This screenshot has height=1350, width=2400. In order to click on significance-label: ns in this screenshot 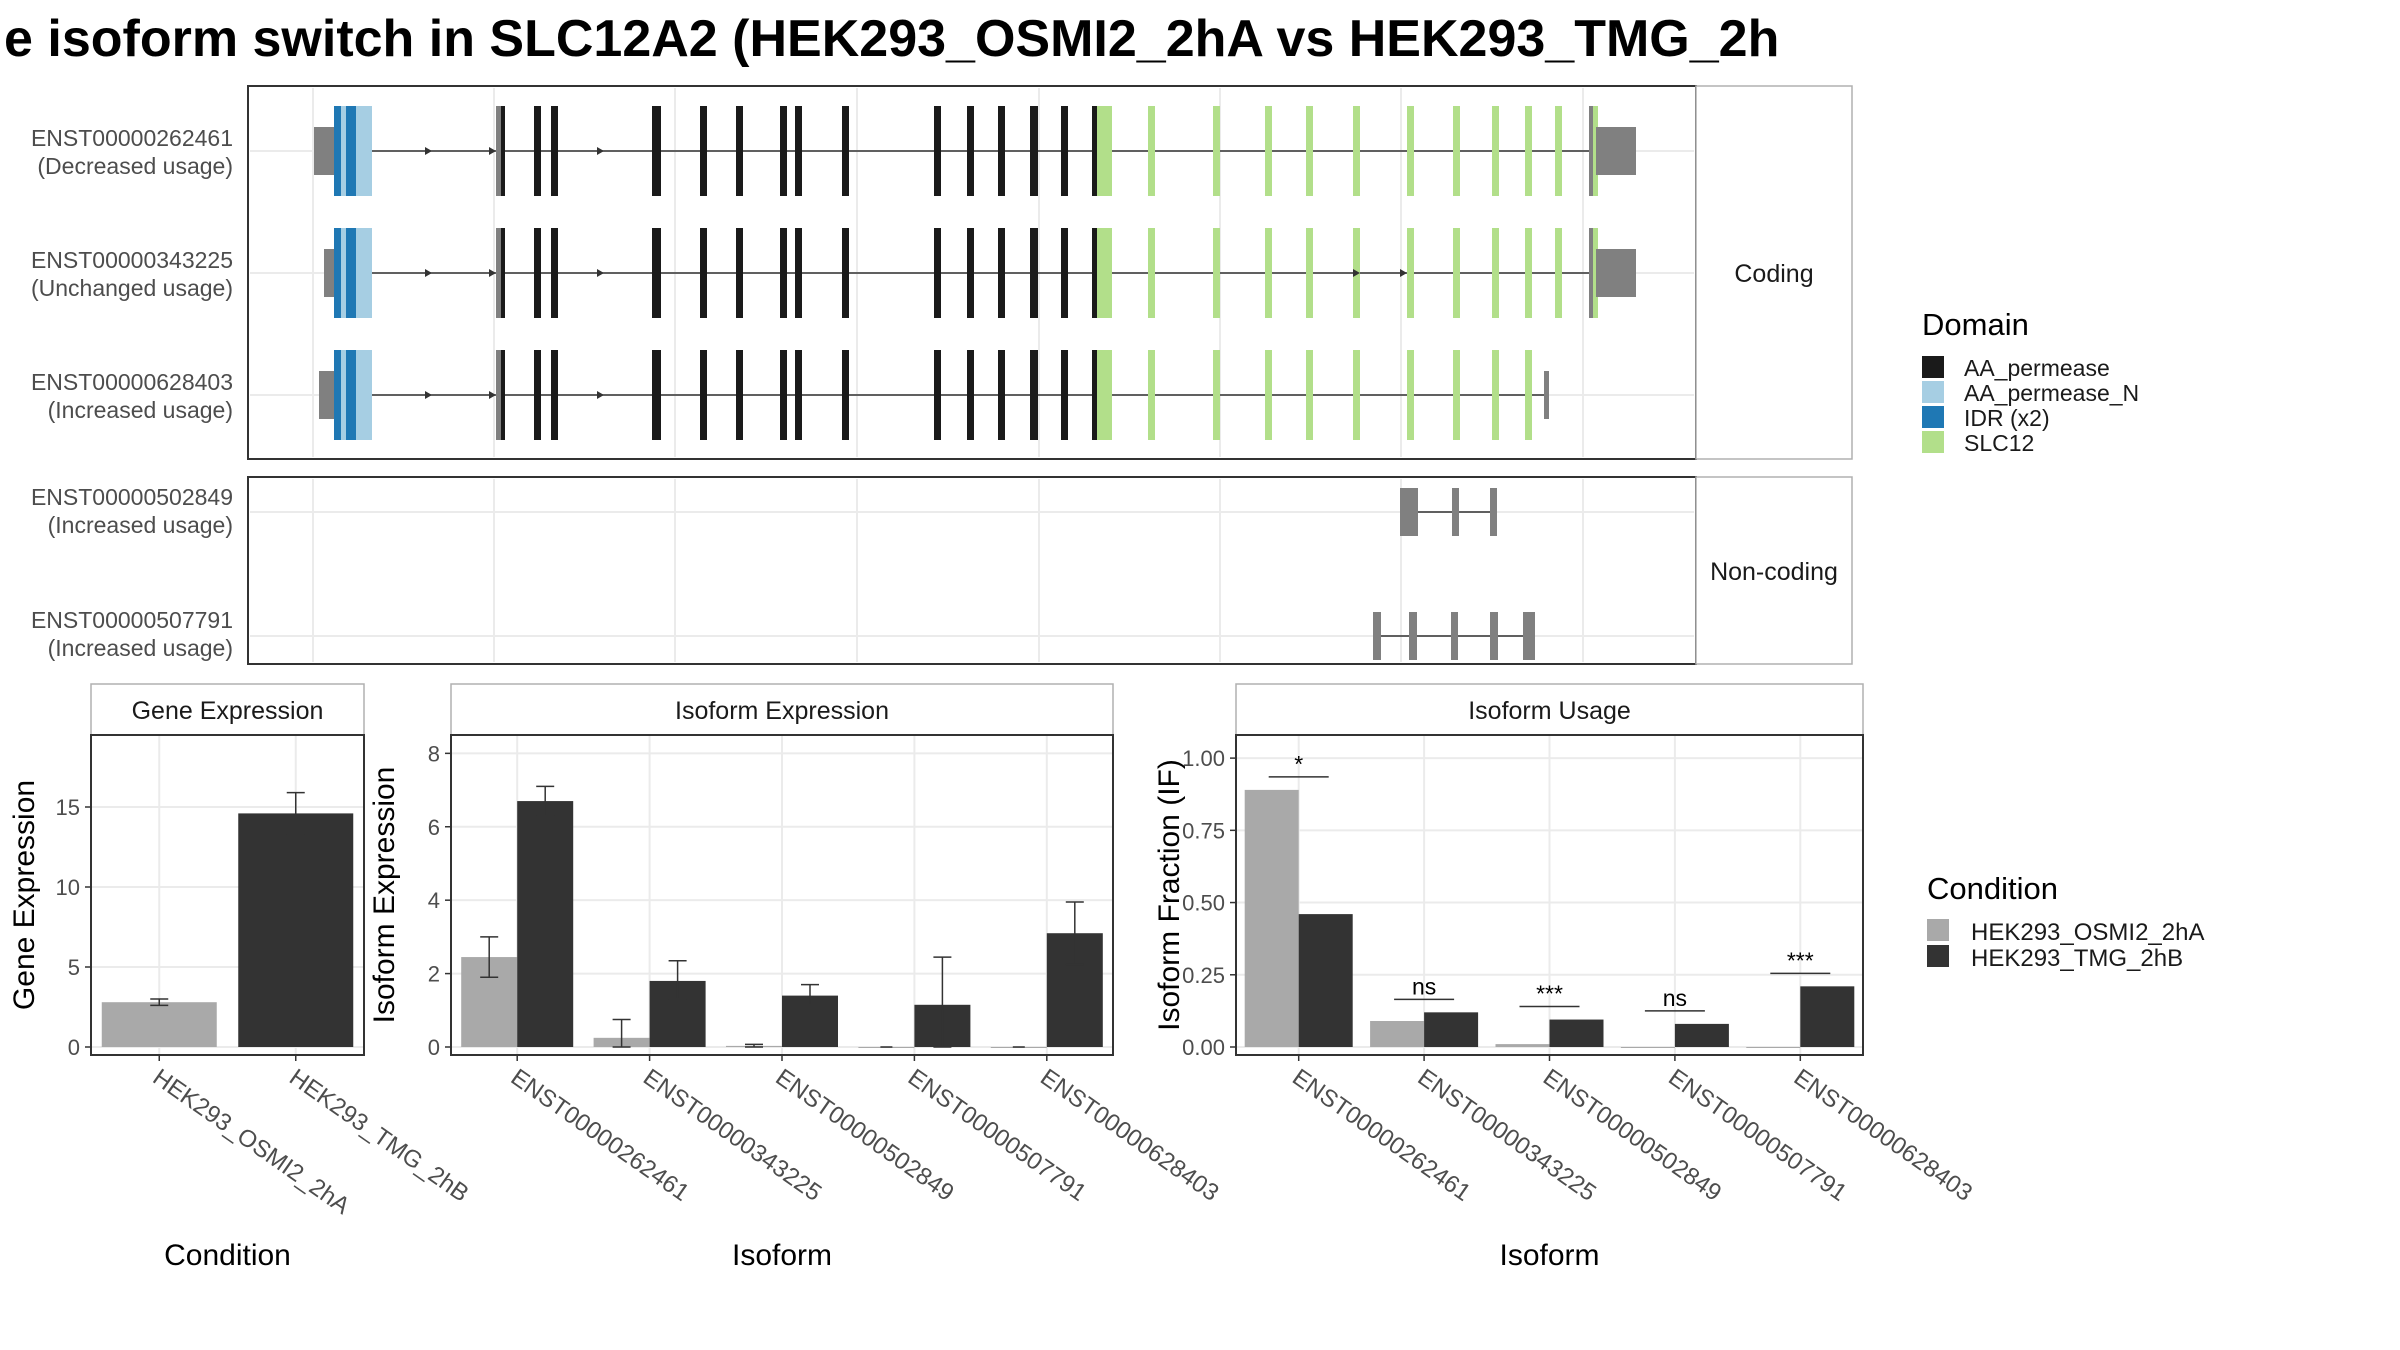, I will do `click(1424, 986)`.